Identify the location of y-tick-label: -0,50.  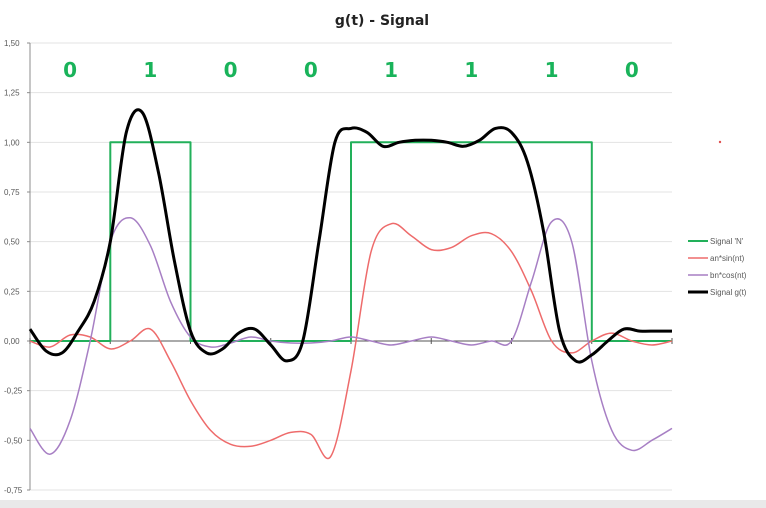
(13, 440).